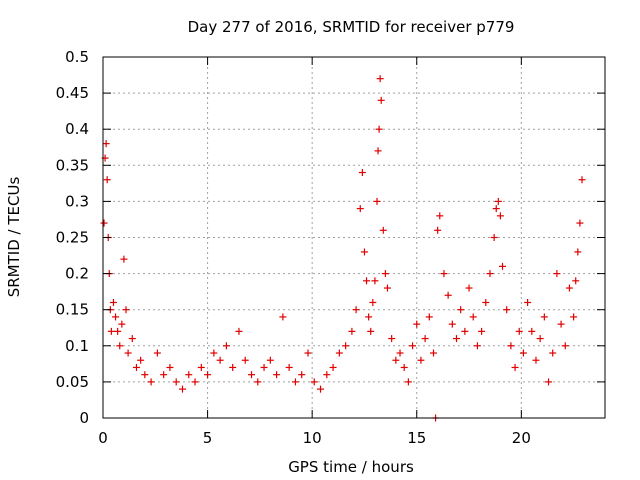 This screenshot has width=640, height=480. Describe the element at coordinates (84, 418) in the screenshot. I see `y-tick-label: 0` at that location.